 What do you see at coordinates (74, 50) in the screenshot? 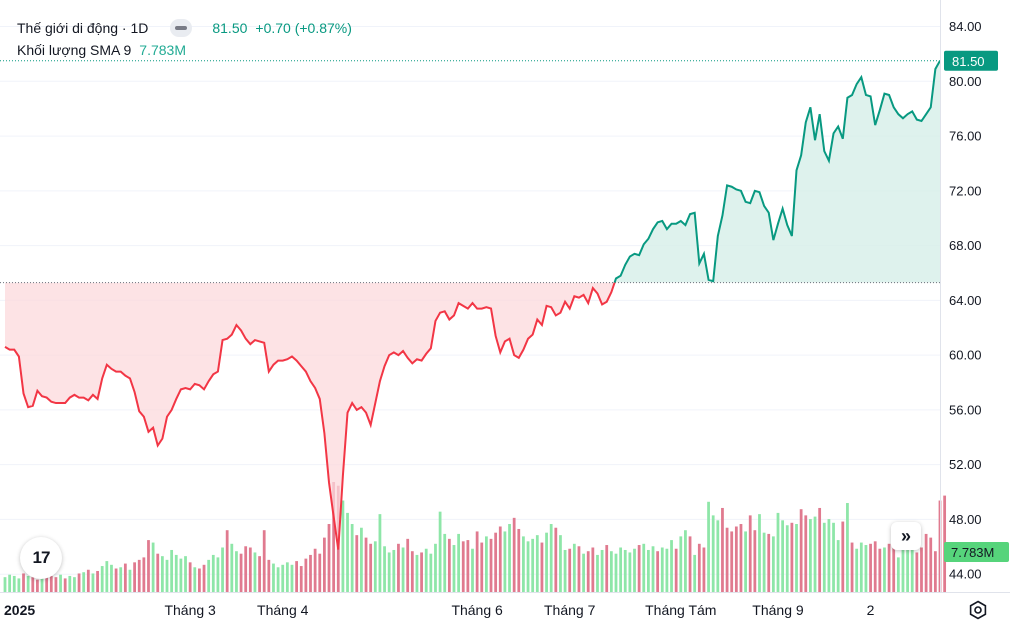
I see `volume-sma-label: Khối lượng SMA 9` at bounding box center [74, 50].